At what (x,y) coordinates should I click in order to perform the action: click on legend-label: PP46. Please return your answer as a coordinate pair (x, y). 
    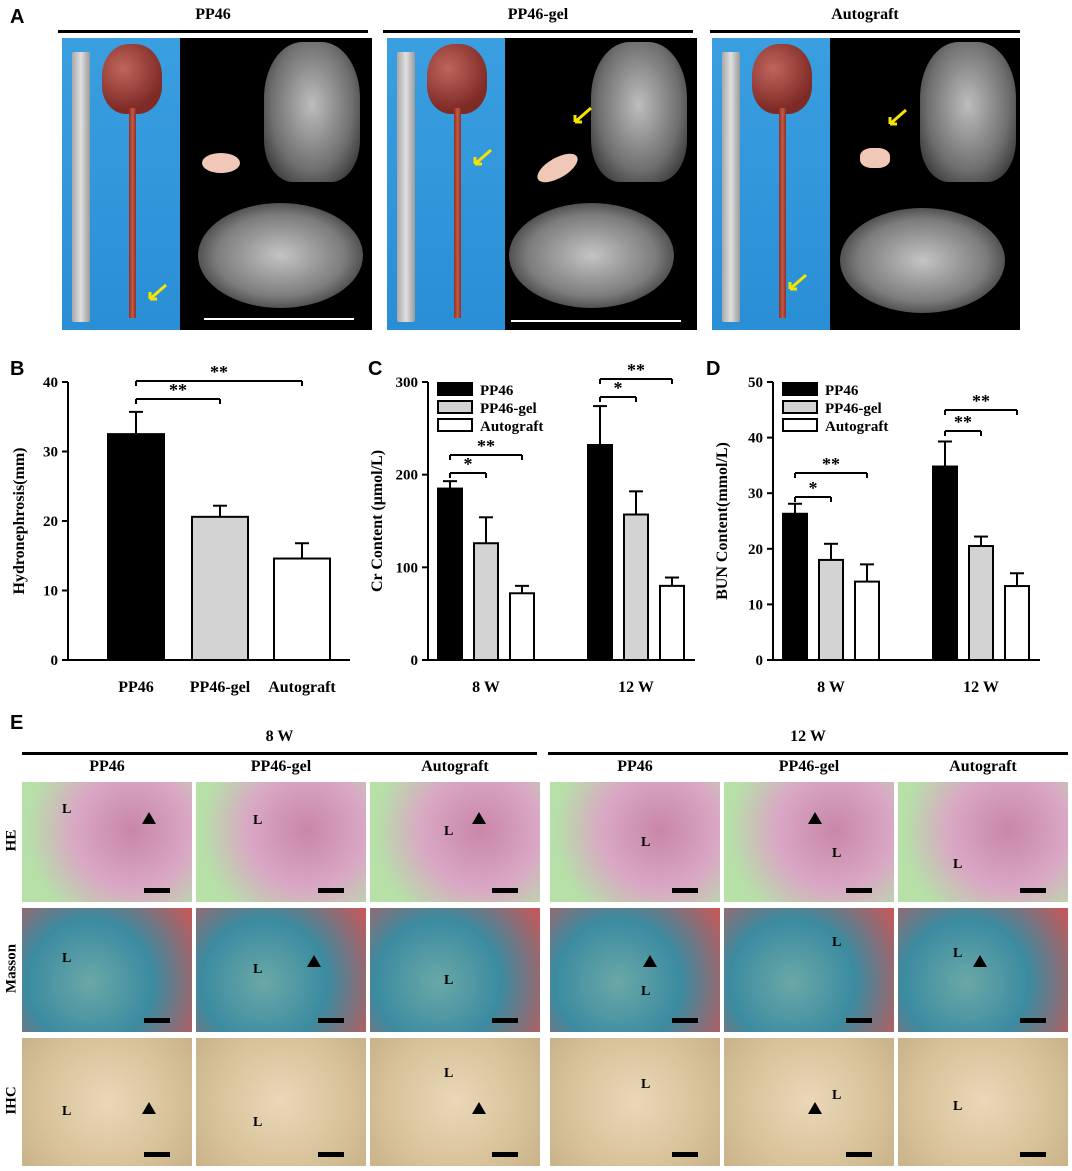
    Looking at the image, I should click on (842, 391).